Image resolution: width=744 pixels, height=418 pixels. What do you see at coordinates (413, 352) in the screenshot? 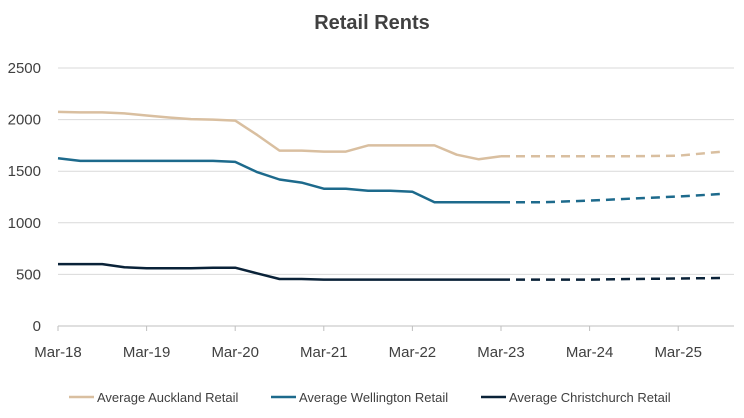
I see `x-tick-label: Mar-22` at bounding box center [413, 352].